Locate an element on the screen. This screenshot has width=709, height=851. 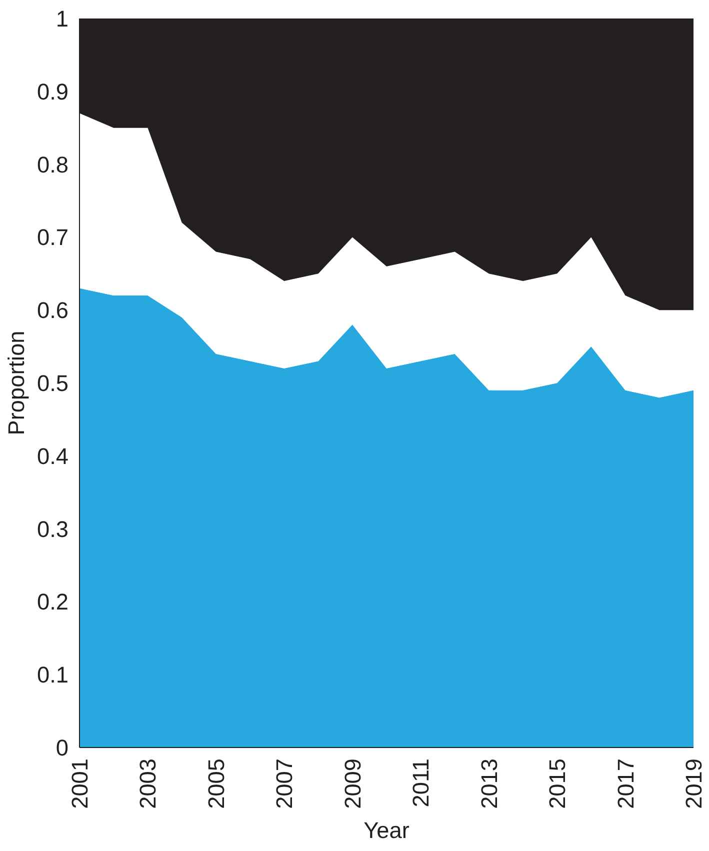
x-tick-label: 2003 is located at coordinates (147, 783).